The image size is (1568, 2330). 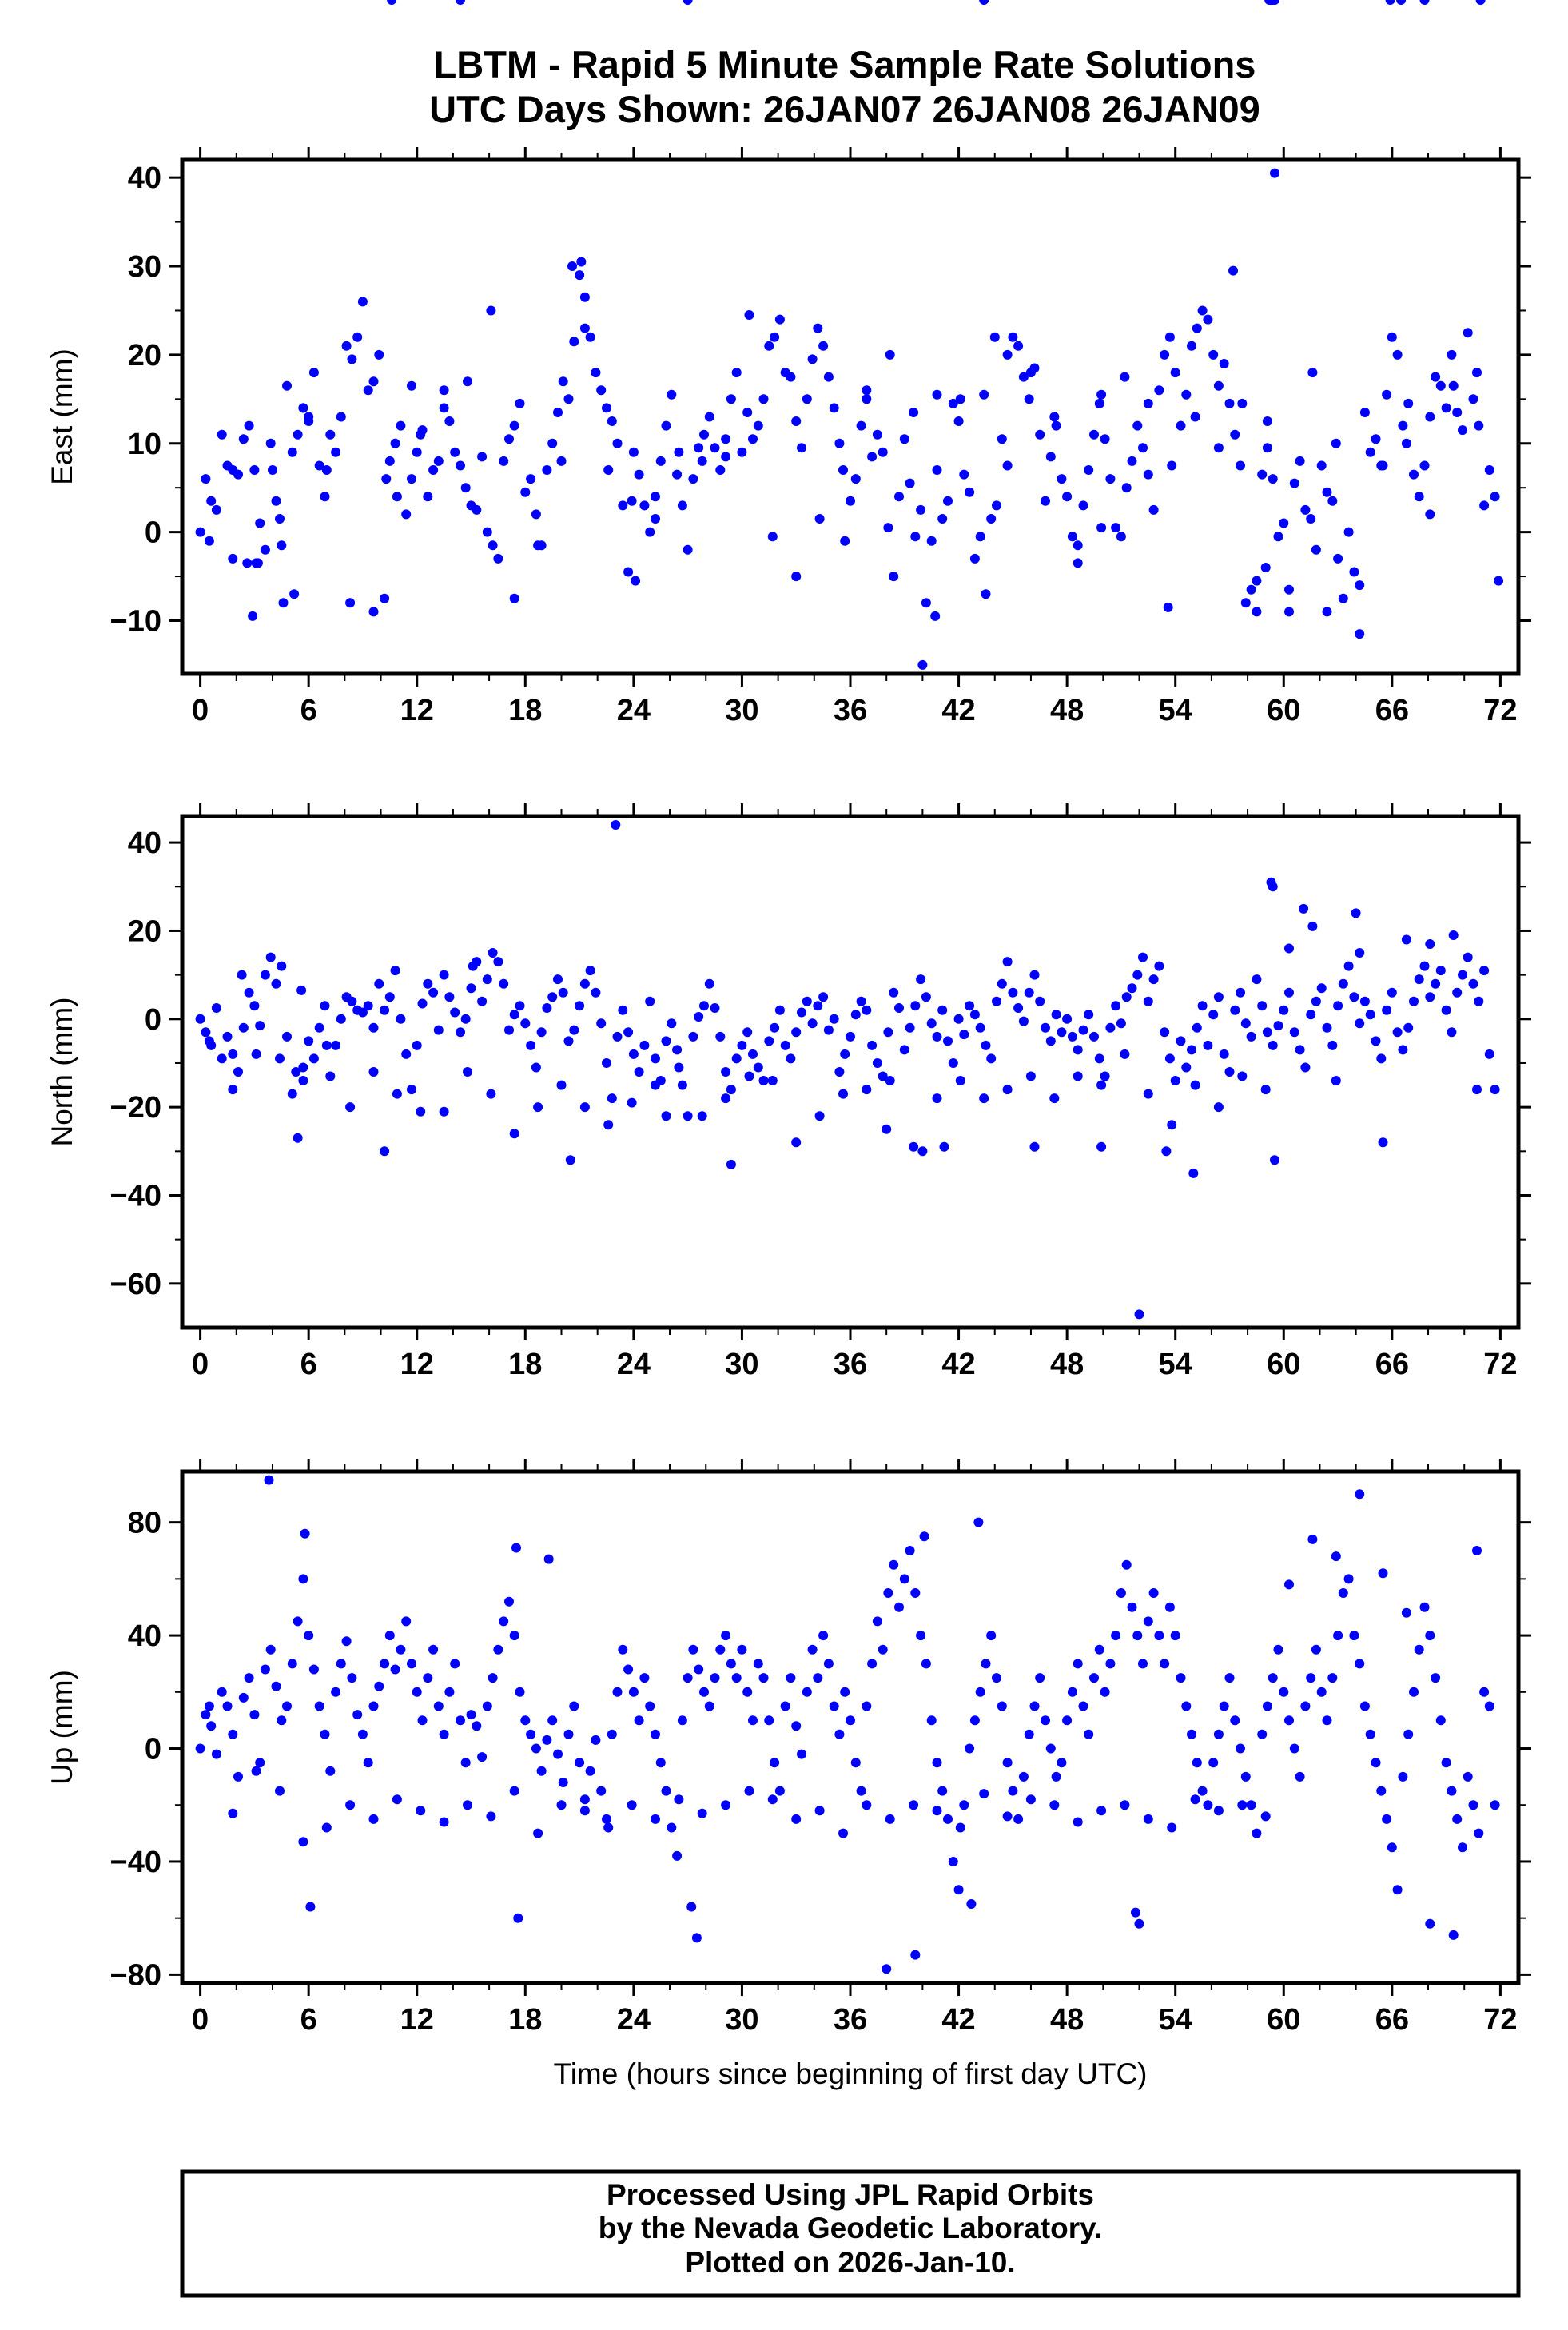 I want to click on north-x-tick-label: 66, so click(x=1392, y=1365).